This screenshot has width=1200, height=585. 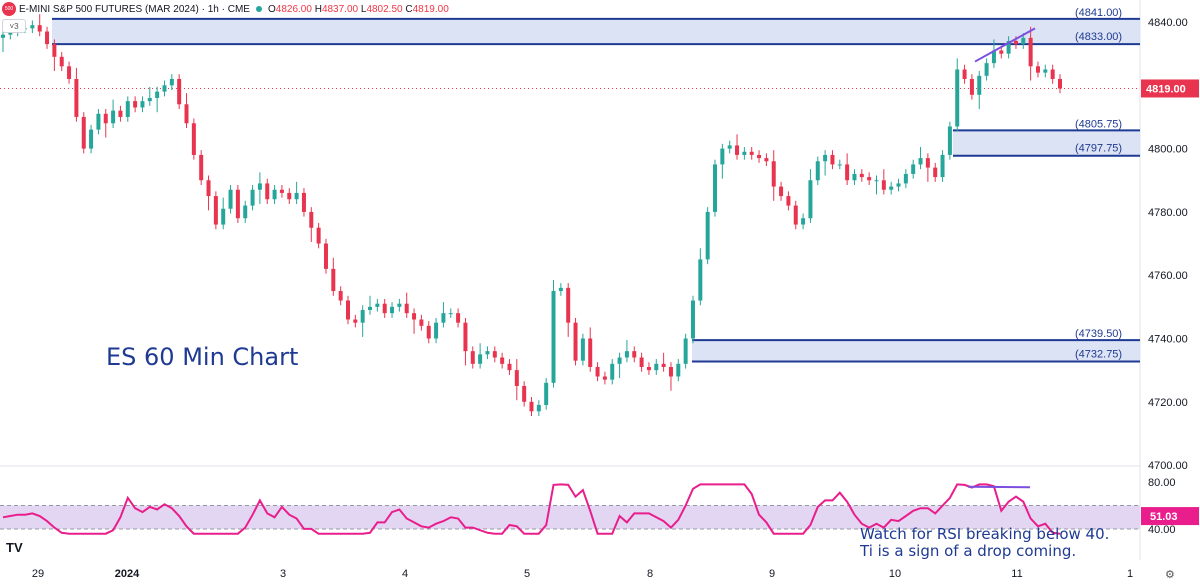 What do you see at coordinates (1098, 354) in the screenshot?
I see `zone-2-lower-label: (4732.75)` at bounding box center [1098, 354].